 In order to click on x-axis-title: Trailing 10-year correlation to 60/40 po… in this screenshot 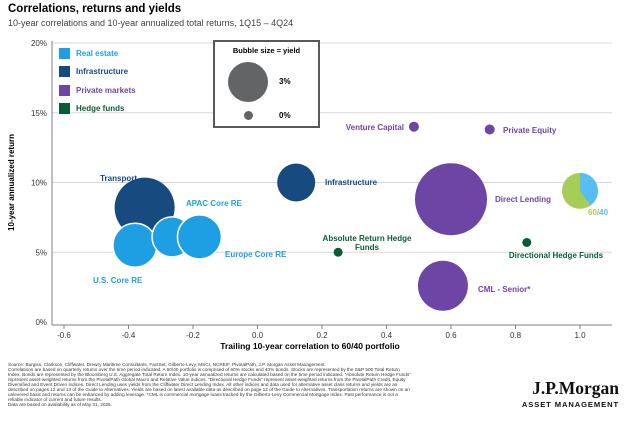, I will do `click(310, 346)`.